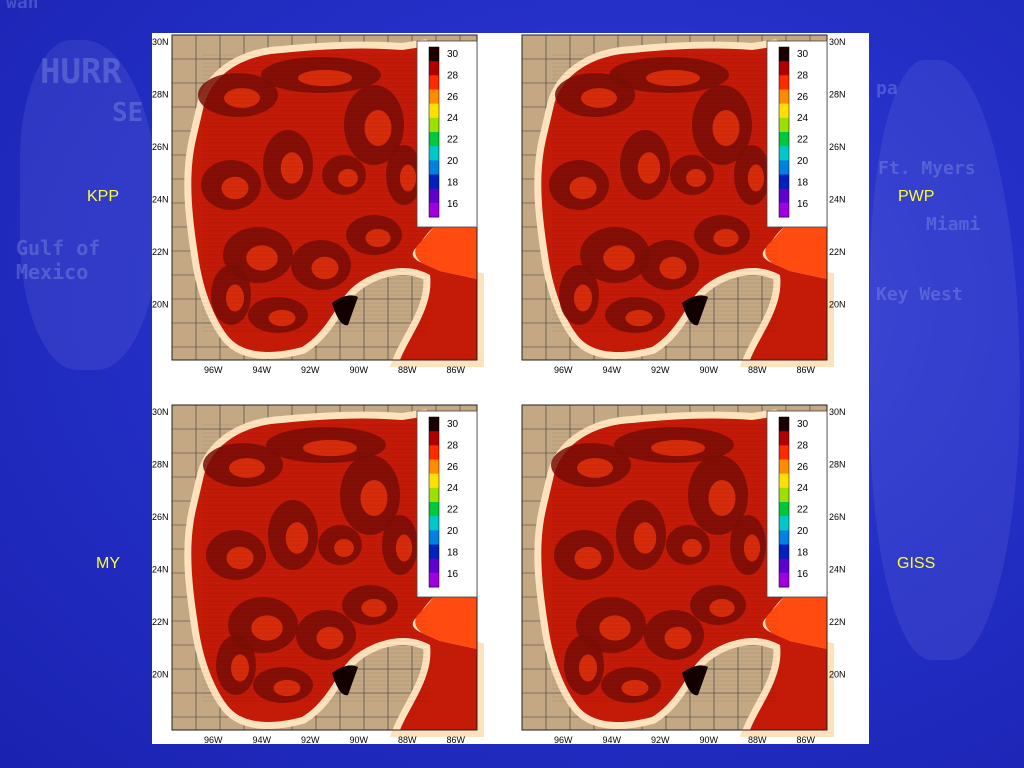 The width and height of the screenshot is (1024, 768). What do you see at coordinates (22, 6) in the screenshot?
I see `bg-word-wan: wan` at bounding box center [22, 6].